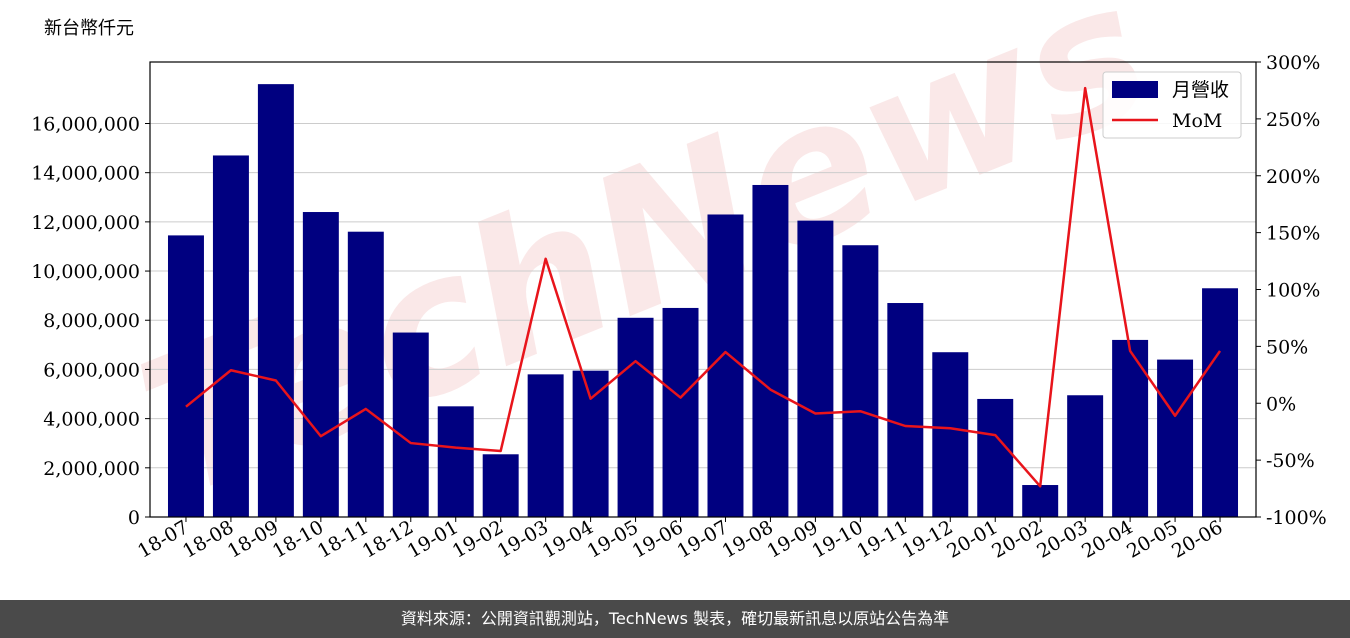 The image size is (1350, 638). I want to click on y-right-tick-label: 0%, so click(1281, 404).